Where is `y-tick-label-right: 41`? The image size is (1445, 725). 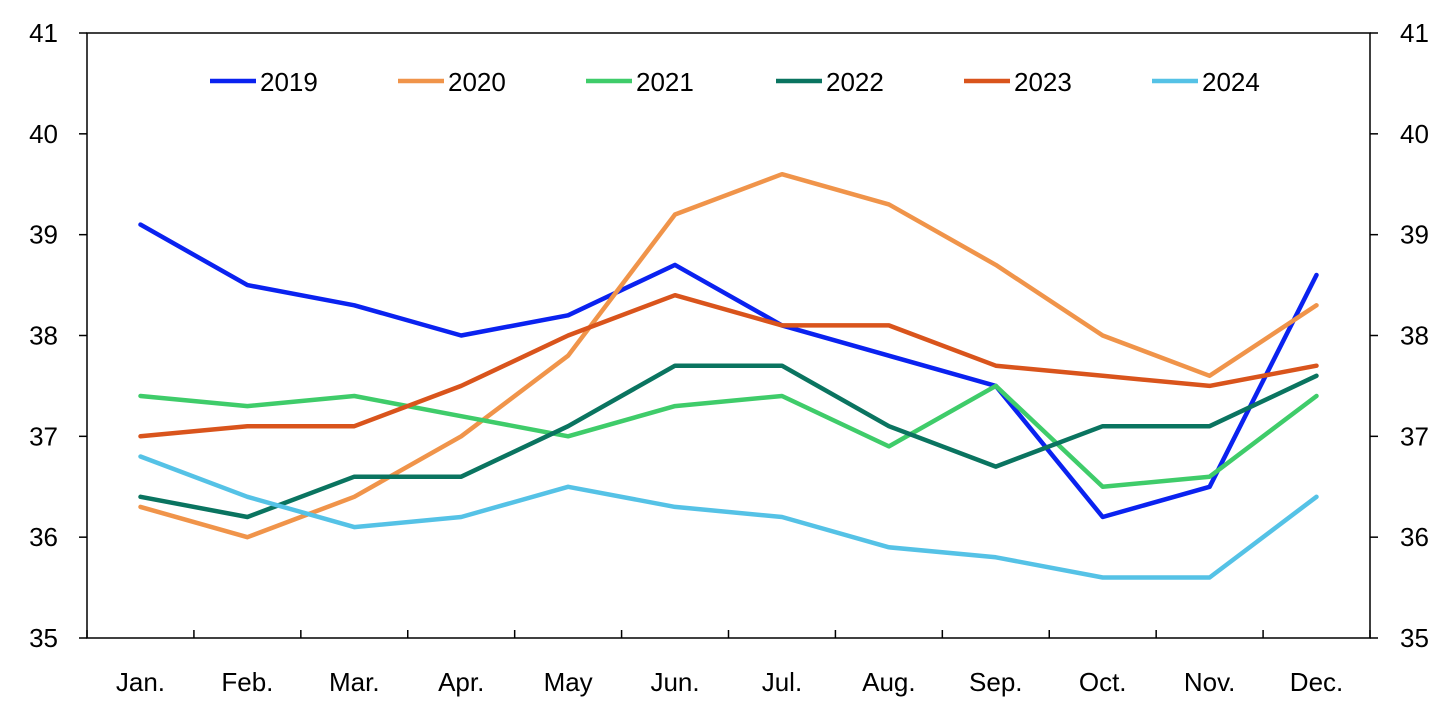 y-tick-label-right: 41 is located at coordinates (1414, 33).